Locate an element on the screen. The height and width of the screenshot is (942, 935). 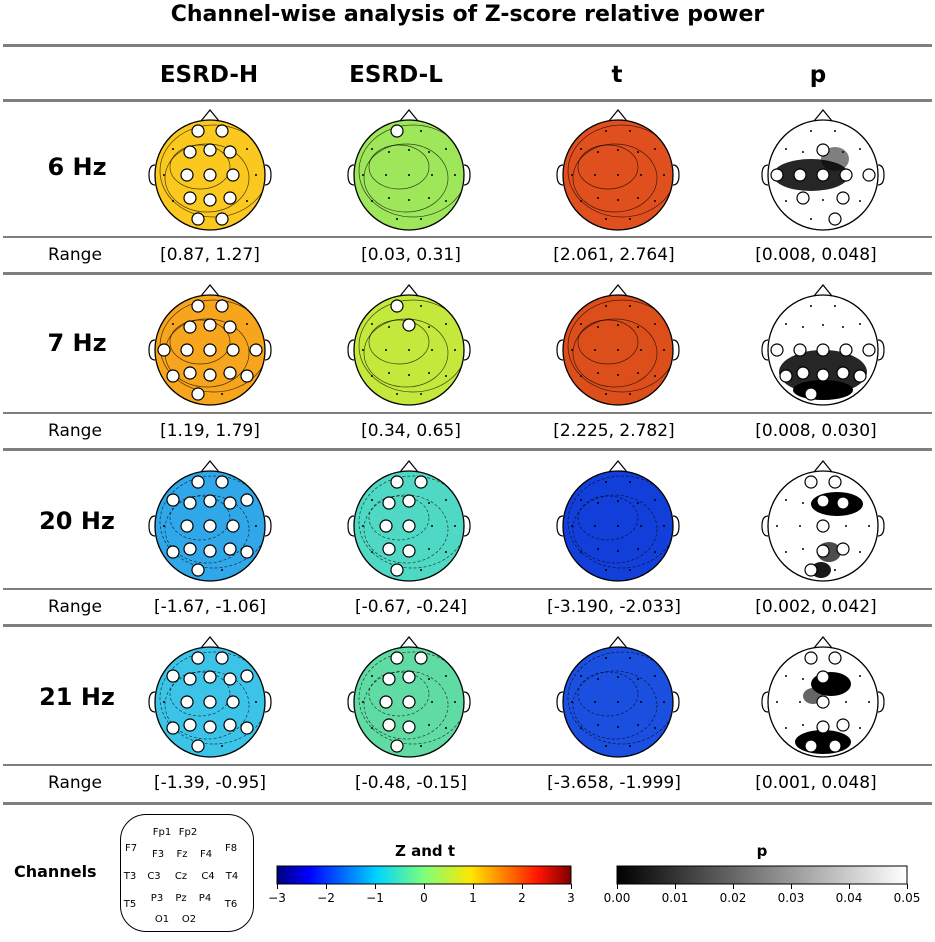
channel-p4: P4 is located at coordinates (205, 898).